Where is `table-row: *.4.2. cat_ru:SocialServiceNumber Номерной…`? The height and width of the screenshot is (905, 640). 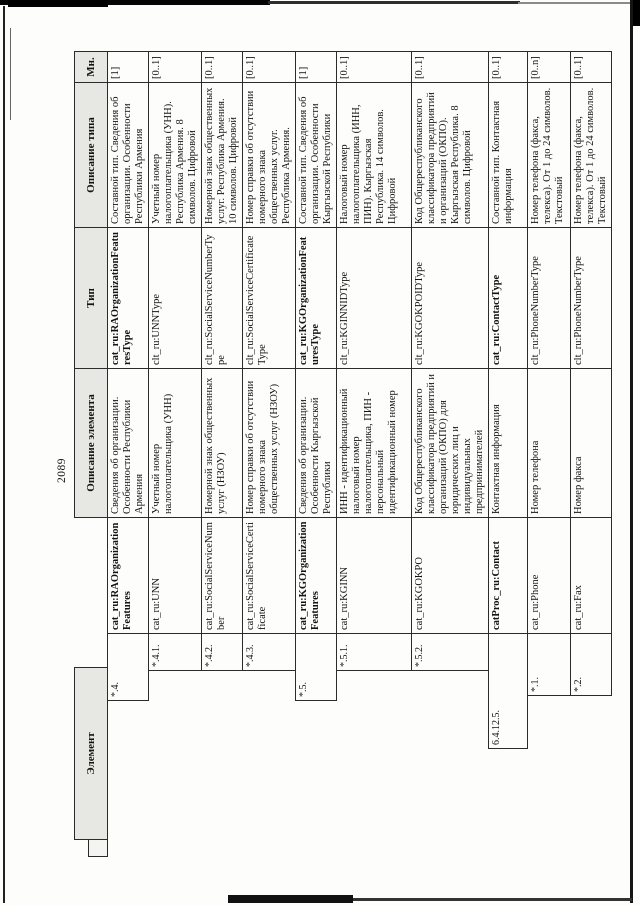
table-row: *.4.2. cat_ru:SocialServiceNumber Номерной… is located at coordinates (222, 451).